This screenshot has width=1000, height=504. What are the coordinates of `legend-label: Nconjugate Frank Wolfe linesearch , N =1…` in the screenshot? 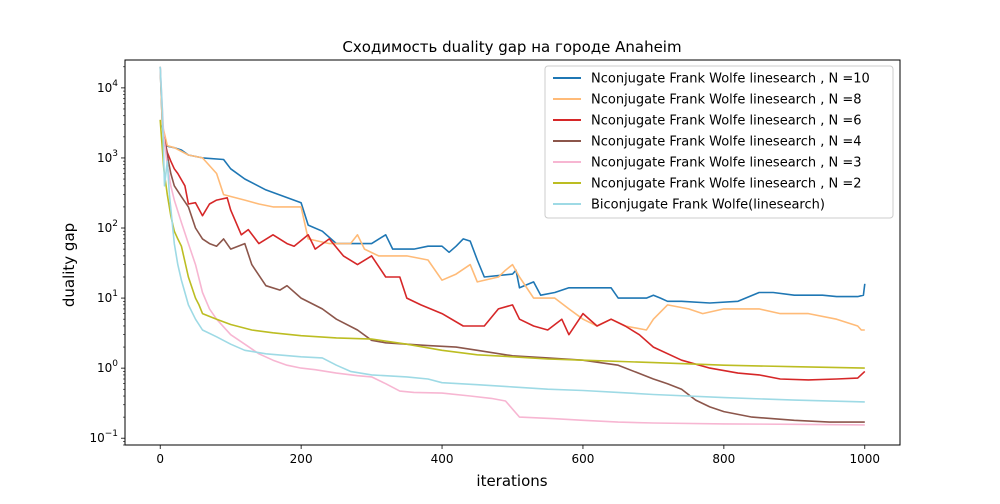 It's located at (730, 79).